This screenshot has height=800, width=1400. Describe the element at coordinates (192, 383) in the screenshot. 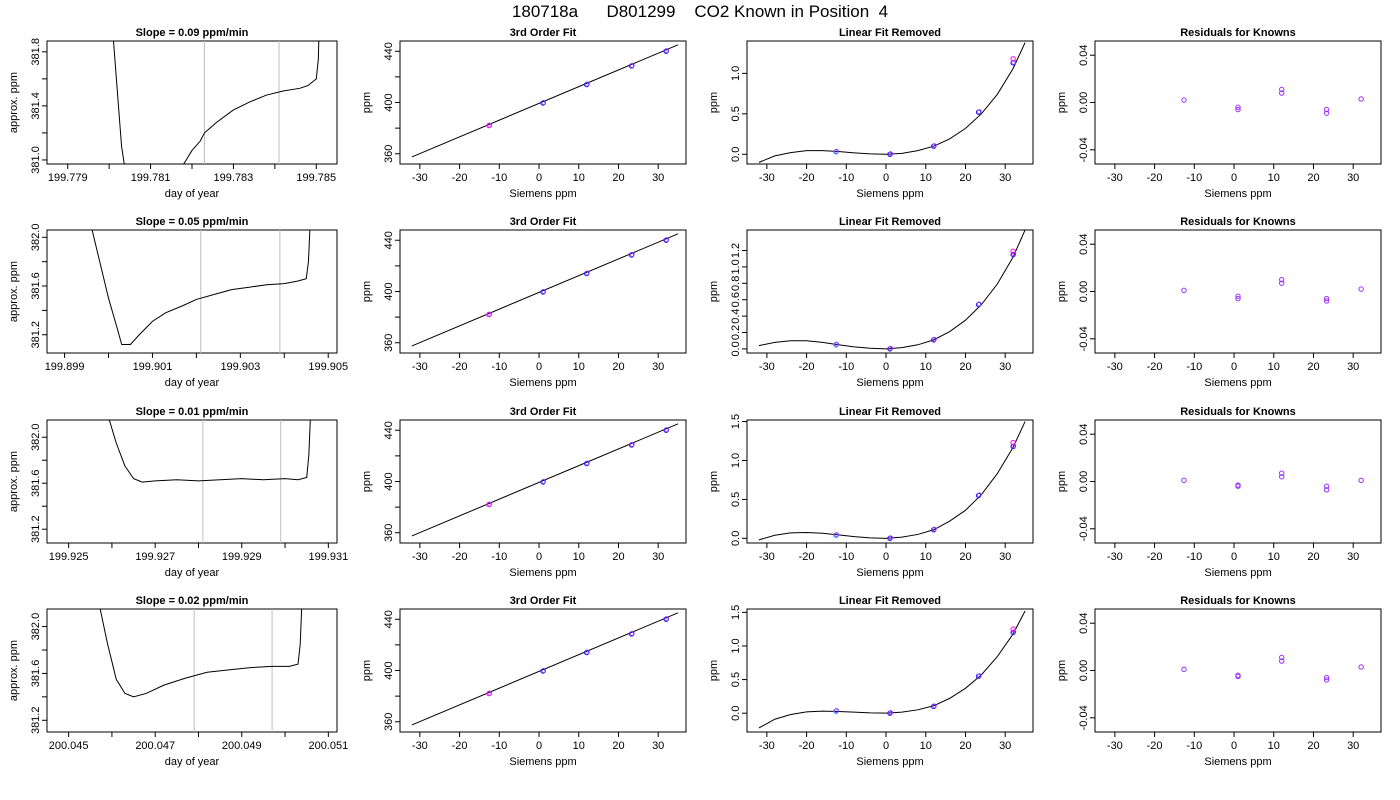

I see `x-axis-label: day of year` at that location.